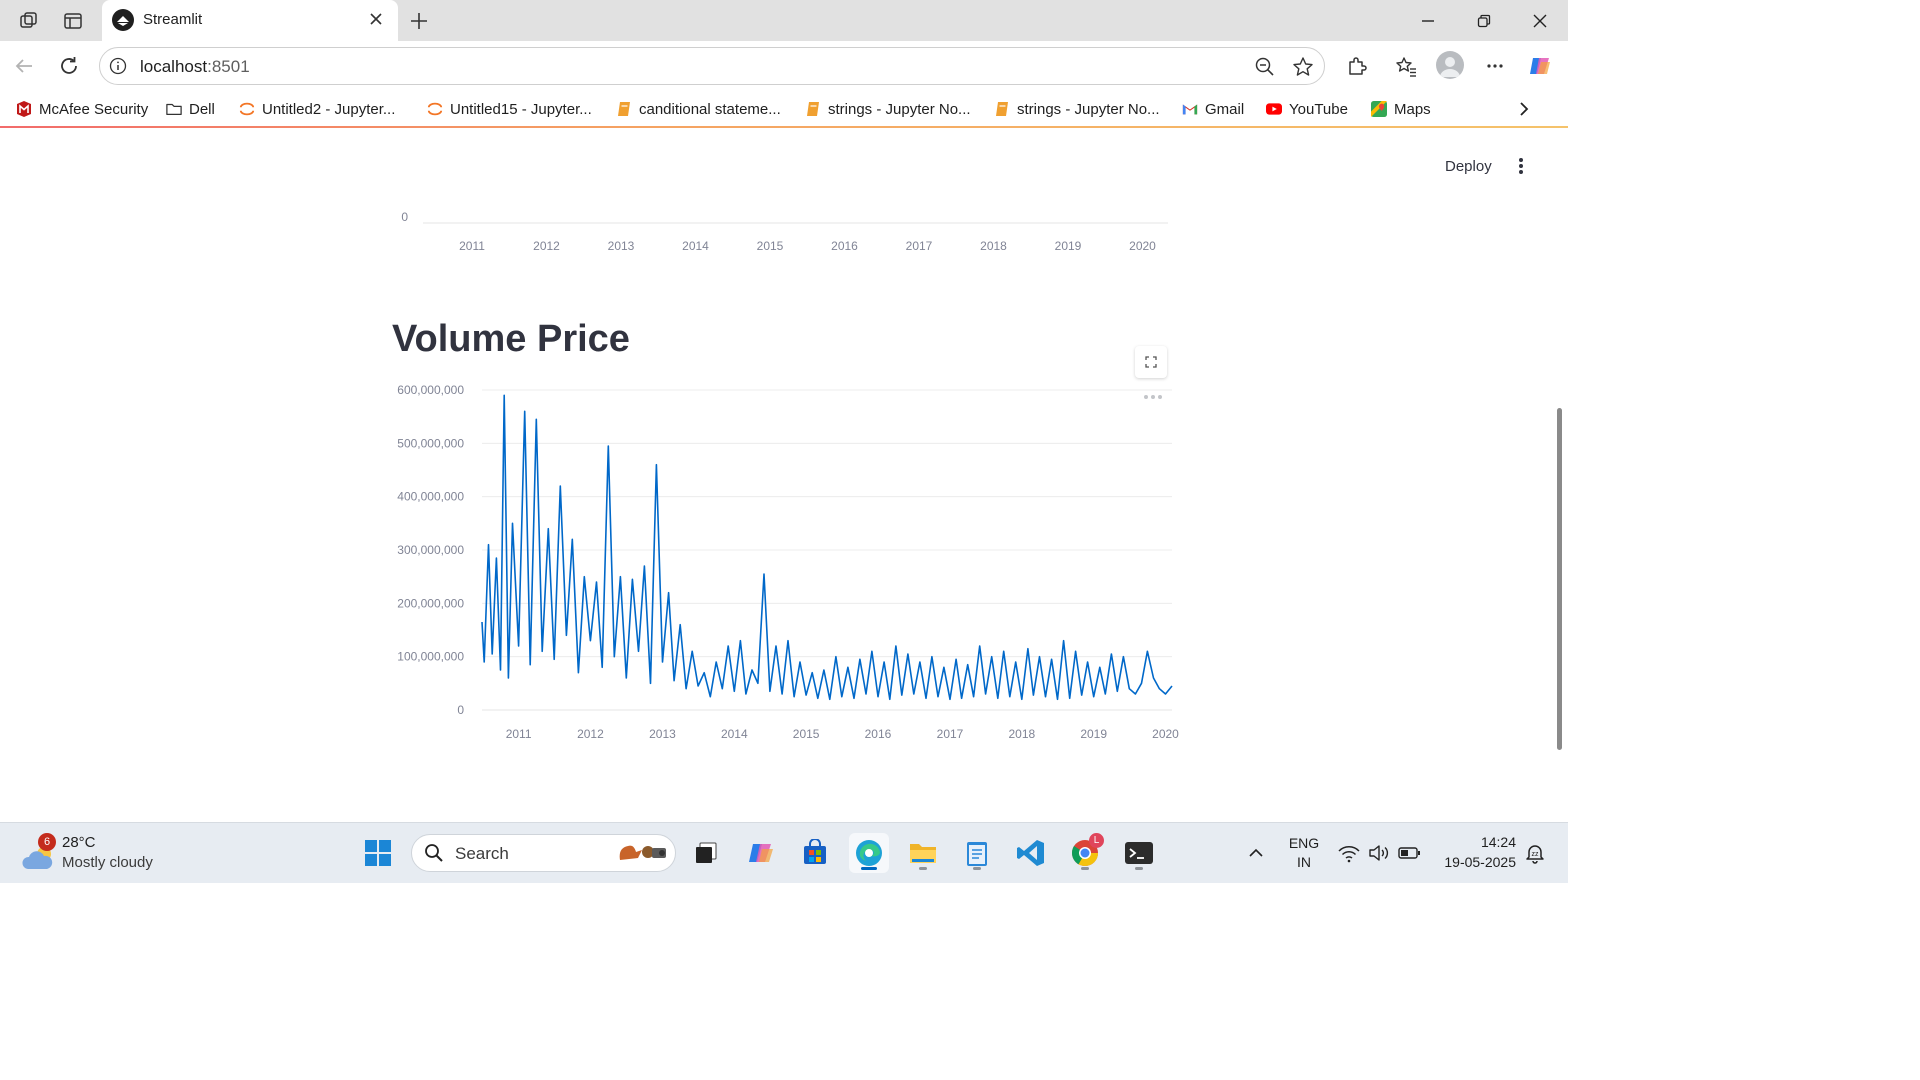  I want to click on svg-text: zz, so click(1536, 854).